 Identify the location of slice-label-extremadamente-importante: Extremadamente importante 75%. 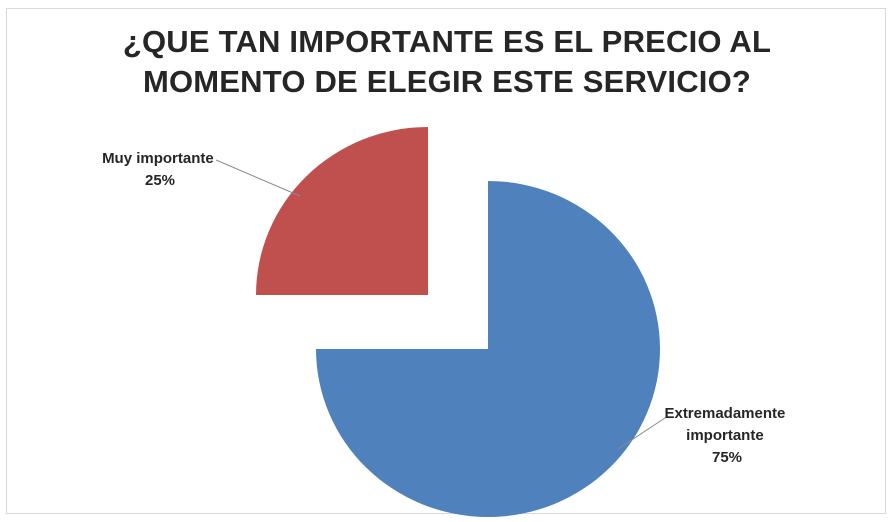
(726, 435).